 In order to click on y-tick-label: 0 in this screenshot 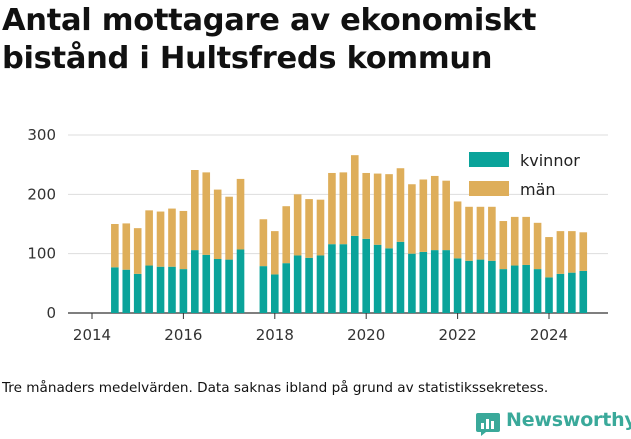, I will do `click(51, 313)`.